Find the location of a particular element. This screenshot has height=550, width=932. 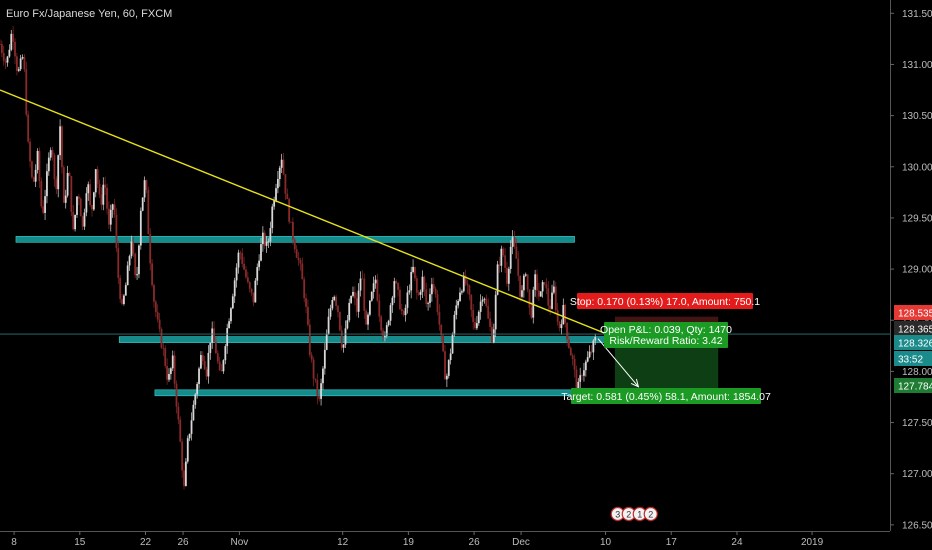

y-tick-label: 130.500 is located at coordinates (917, 116).